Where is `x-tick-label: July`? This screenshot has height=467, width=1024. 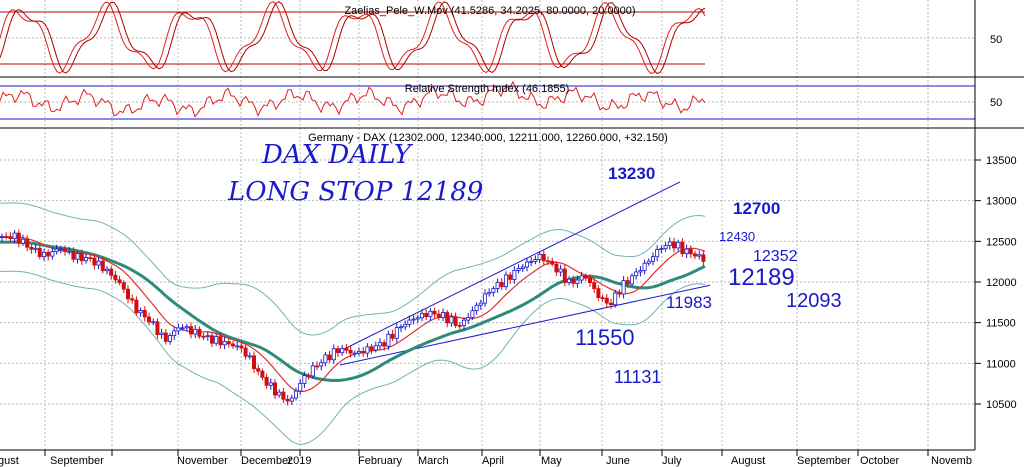 x-tick-label: July is located at coordinates (672, 461).